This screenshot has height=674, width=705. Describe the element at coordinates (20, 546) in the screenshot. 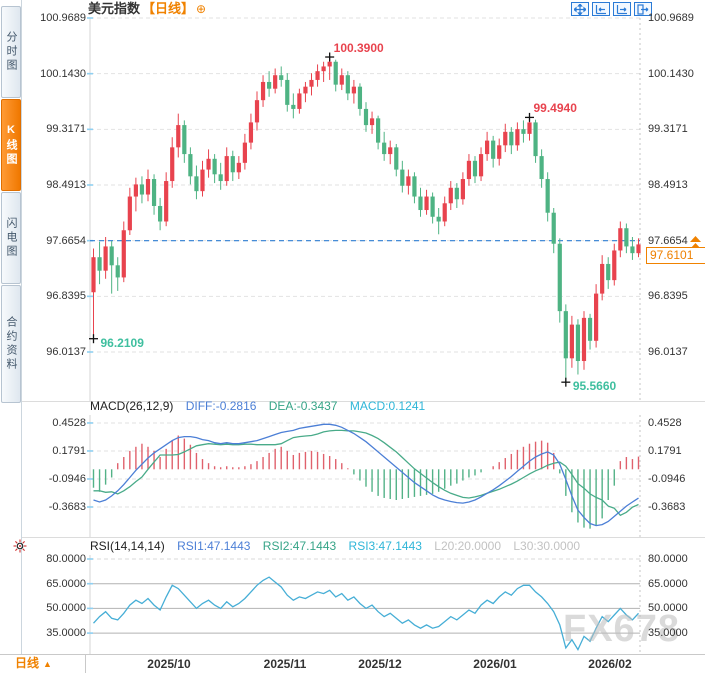

I see `indicator-settings-icon` at that location.